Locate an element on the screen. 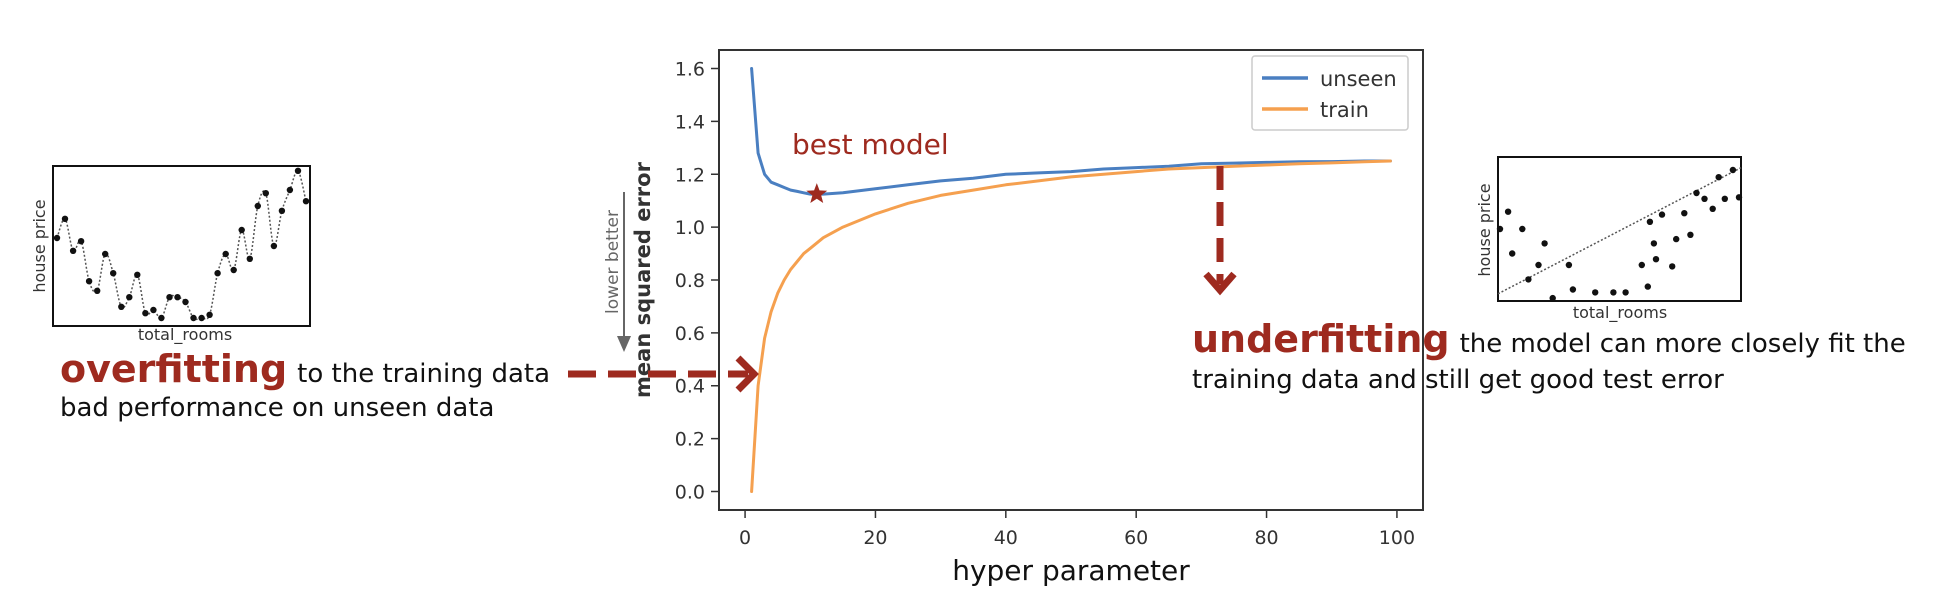 This screenshot has height=592, width=1936. underfit-trend-line is located at coordinates (1619, 231).